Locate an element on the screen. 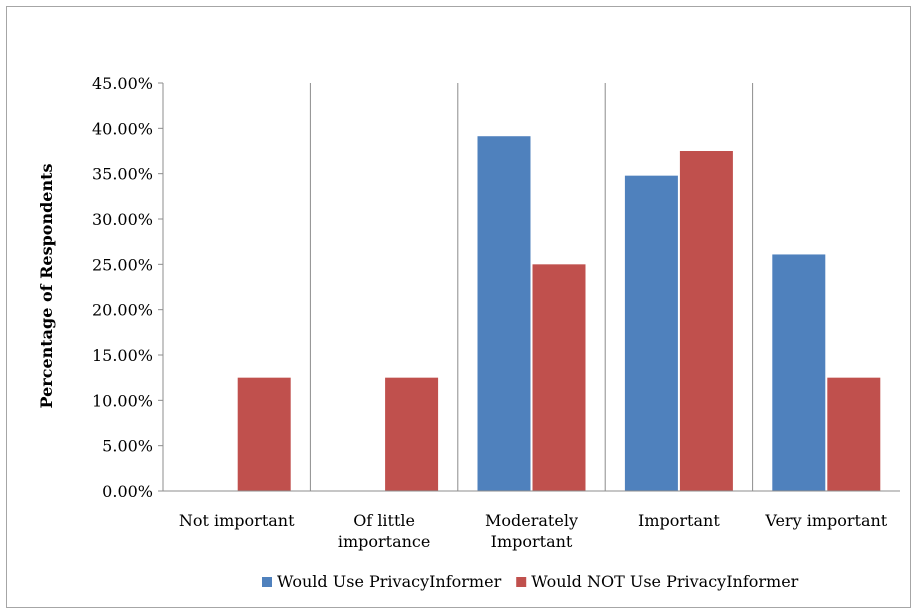 This screenshot has width=917, height=614. x-tick-label: Important is located at coordinates (679, 520).